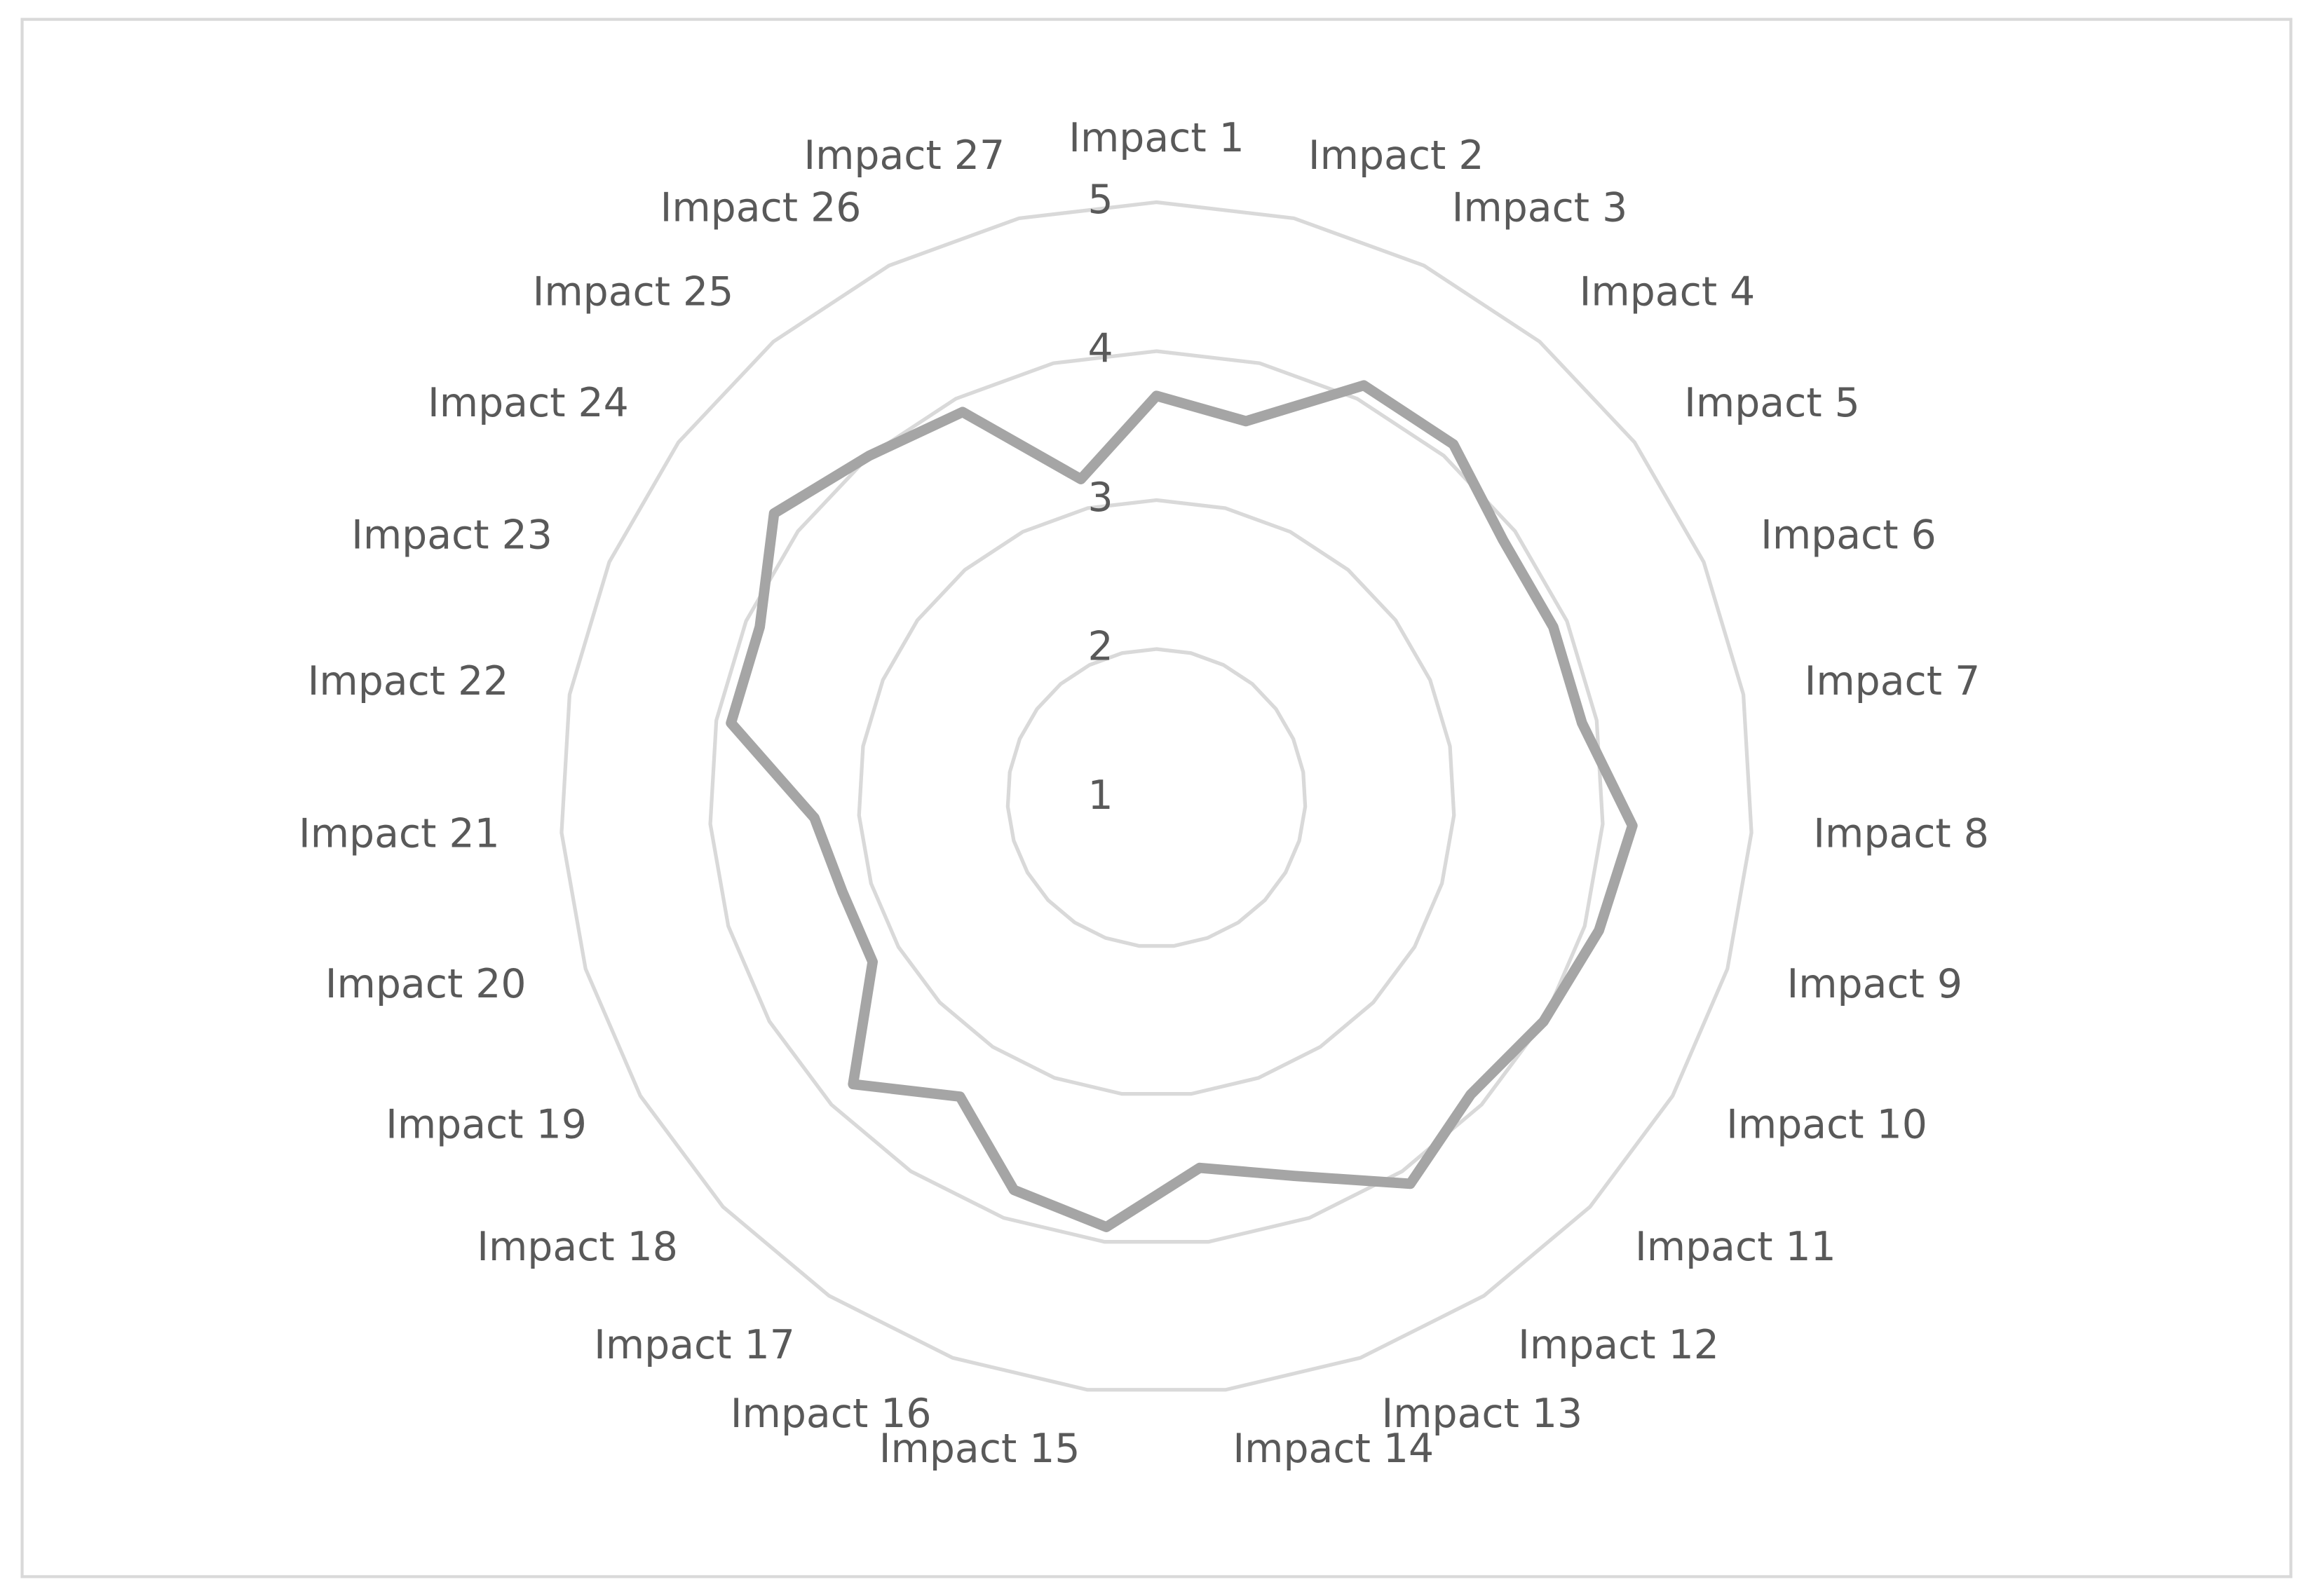 The width and height of the screenshot is (2313, 1596). Describe the element at coordinates (1100, 349) in the screenshot. I see `r-tick-label: 4` at that location.